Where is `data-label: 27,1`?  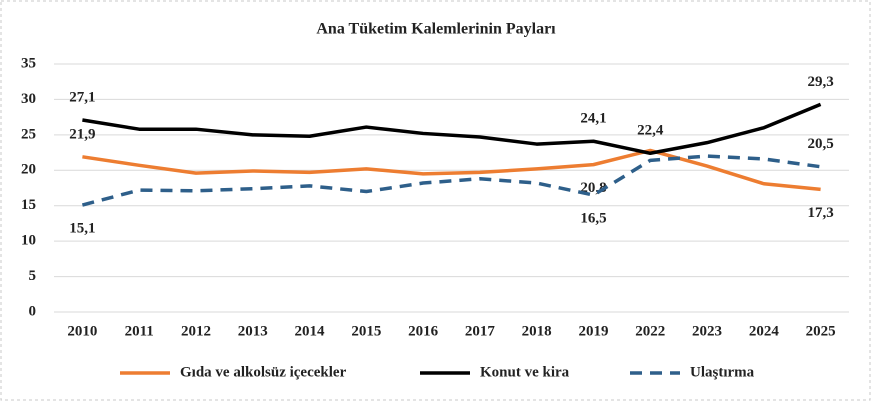
data-label: 27,1 is located at coordinates (82, 97).